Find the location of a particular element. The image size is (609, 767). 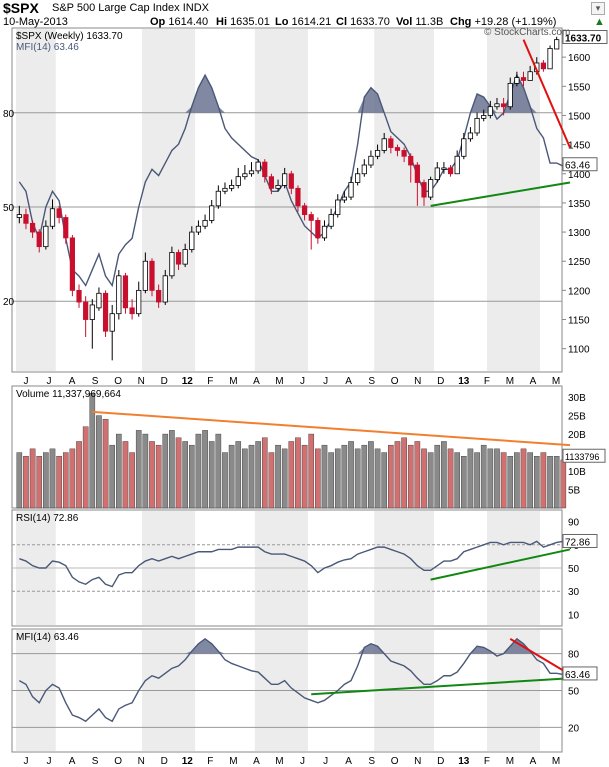

change-quote: Chg +19.28 (+1.19%) is located at coordinates (503, 22).